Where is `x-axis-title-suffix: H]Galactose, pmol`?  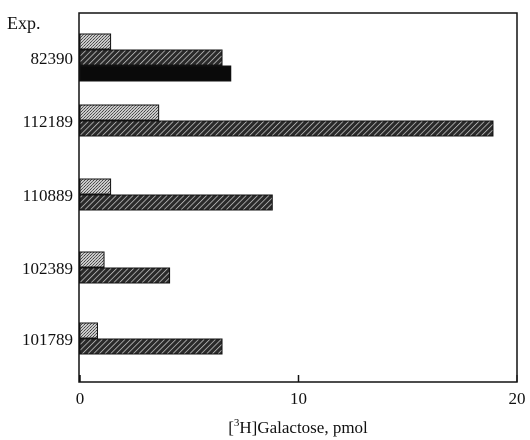
x-axis-title-suffix: H]Galactose, pmol is located at coordinates (303, 427).